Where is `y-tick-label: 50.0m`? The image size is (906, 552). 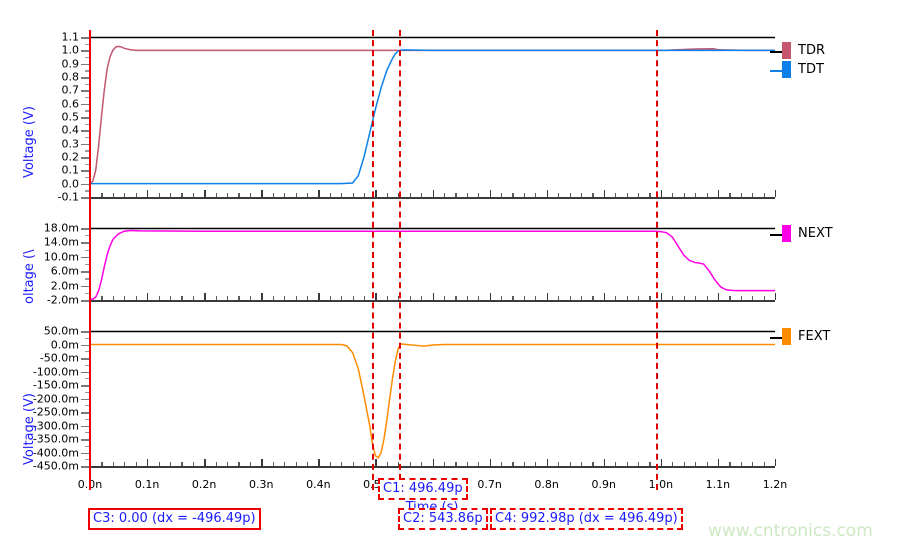 y-tick-label: 50.0m is located at coordinates (61, 331).